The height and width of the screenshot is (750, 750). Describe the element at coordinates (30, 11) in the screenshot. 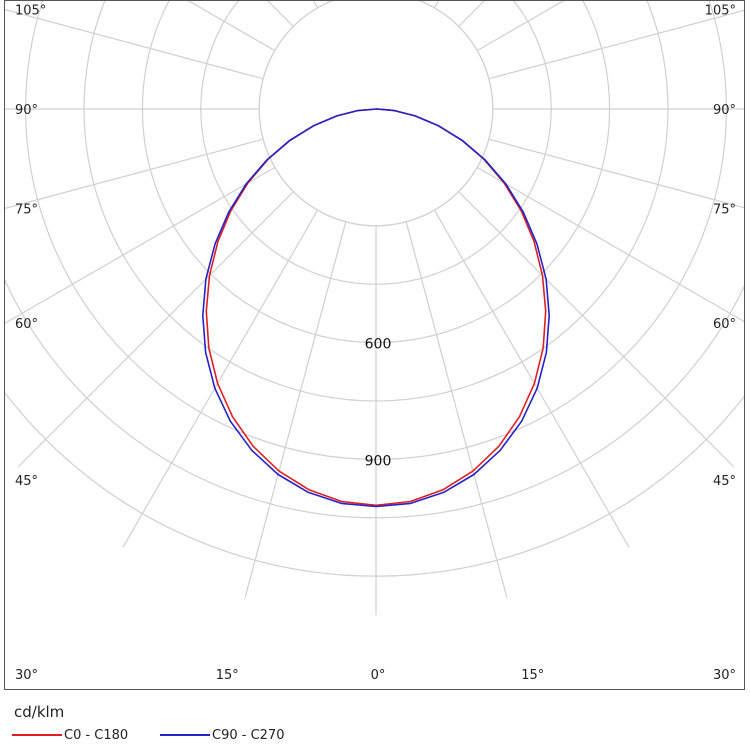

I see `angle-label-105-left: 105°` at that location.